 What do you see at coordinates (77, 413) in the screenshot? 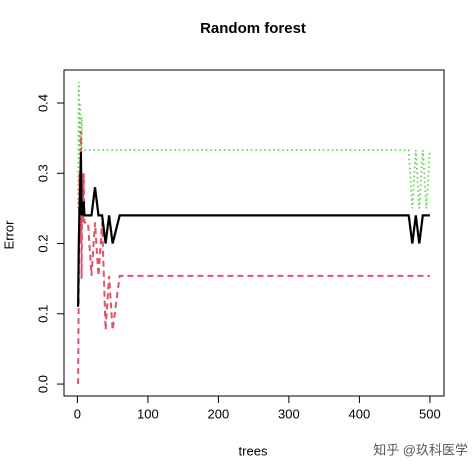
I see `x-tick-label: 0` at bounding box center [77, 413].